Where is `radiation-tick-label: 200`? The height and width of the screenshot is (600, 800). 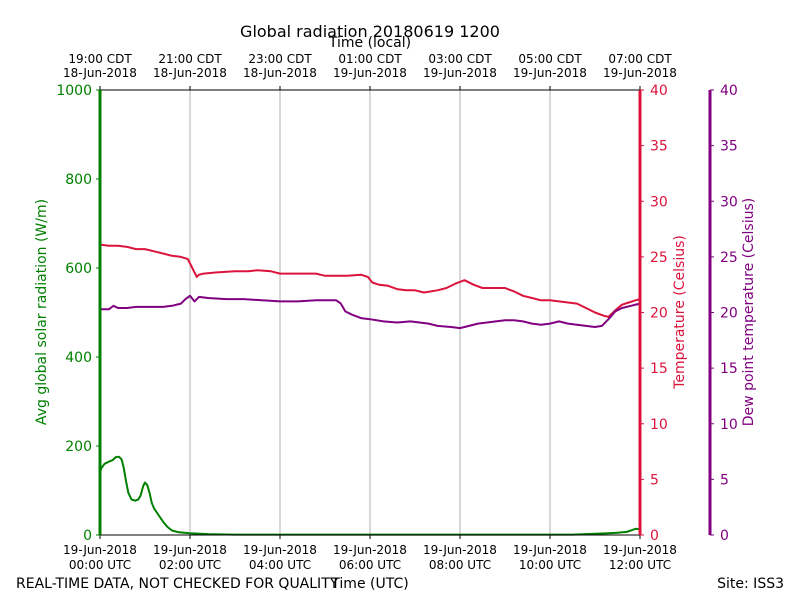 radiation-tick-label: 200 is located at coordinates (78, 447).